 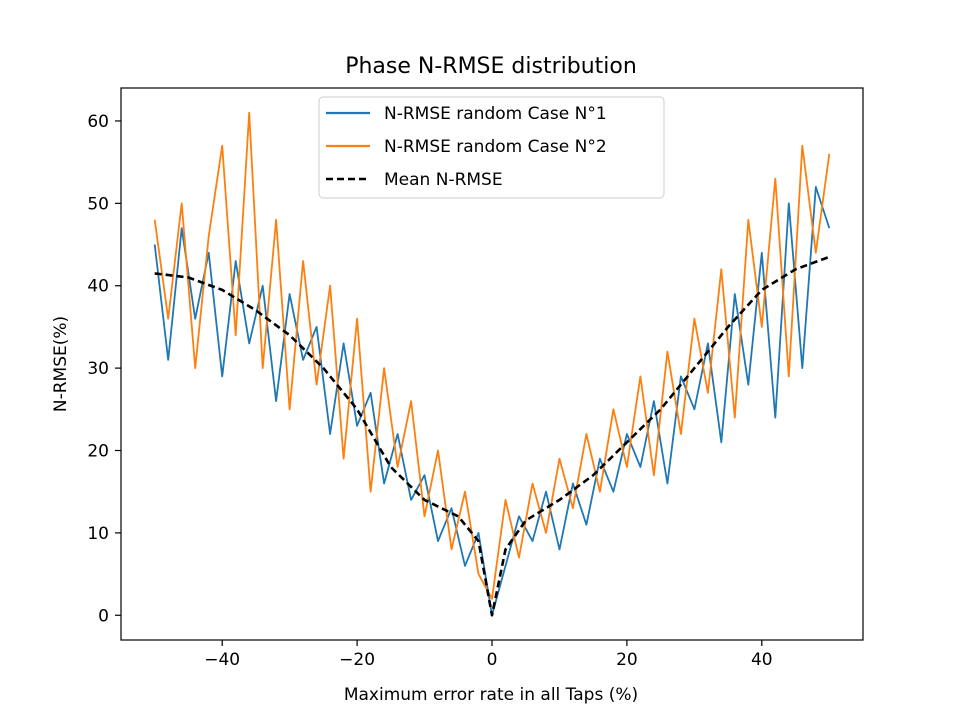 What do you see at coordinates (98, 452) in the screenshot?
I see `y-tick-label: 20` at bounding box center [98, 452].